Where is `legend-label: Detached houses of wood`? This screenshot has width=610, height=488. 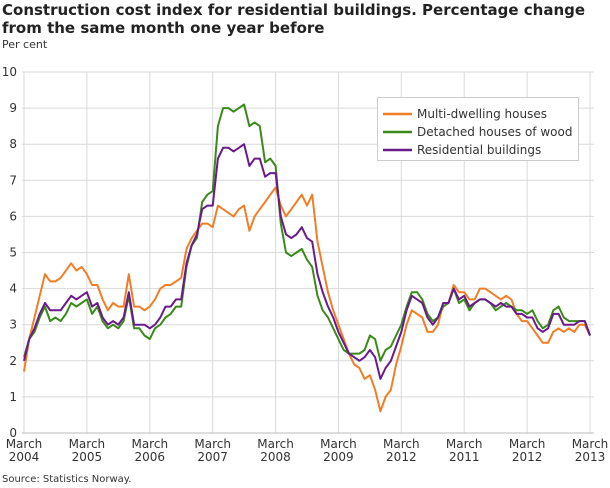 legend-label: Detached houses of wood is located at coordinates (494, 132).